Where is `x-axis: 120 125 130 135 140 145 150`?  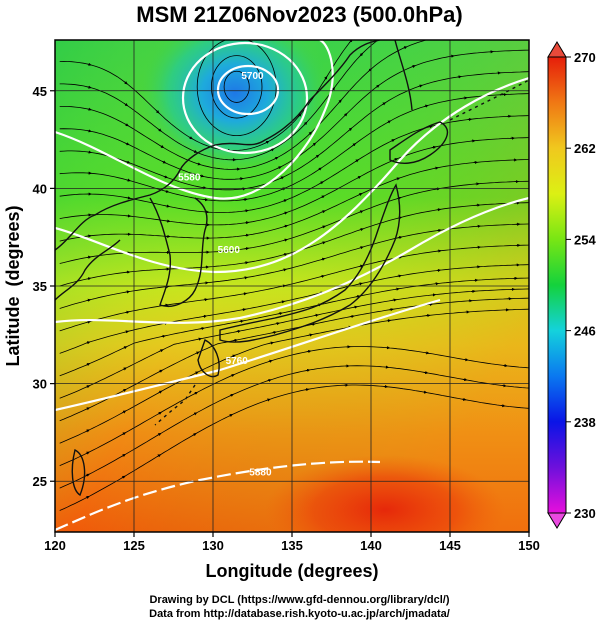
x-axis: 120 125 130 135 140 145 150 is located at coordinates (292, 542).